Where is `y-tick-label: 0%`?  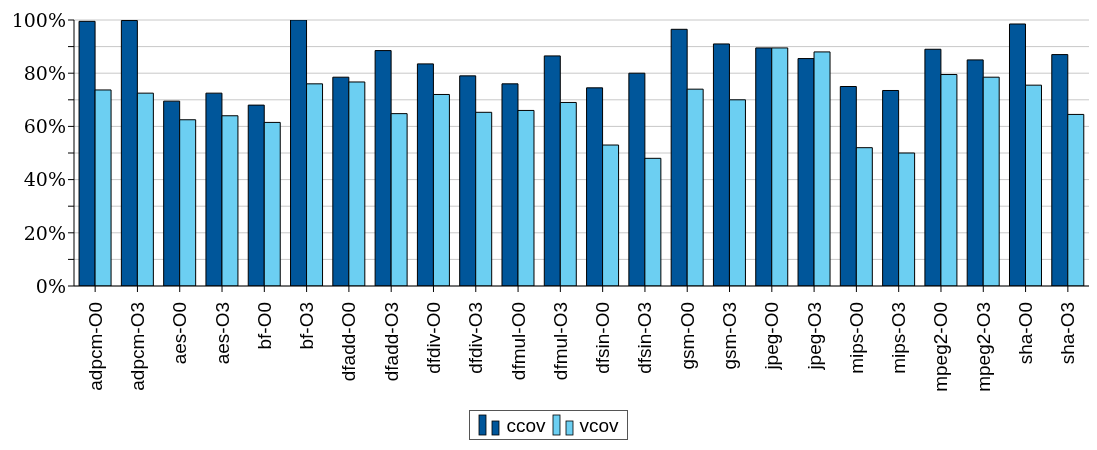
y-tick-label: 0% is located at coordinates (50, 285).